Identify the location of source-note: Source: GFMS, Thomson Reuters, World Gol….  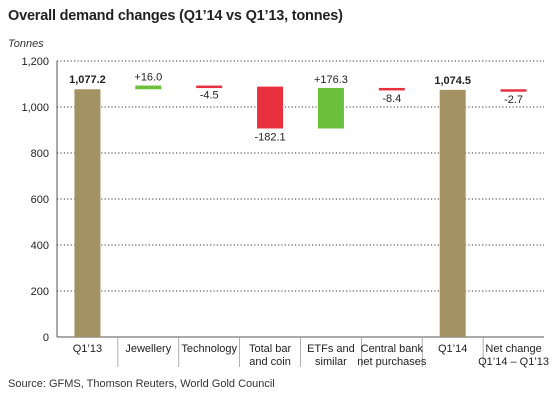
(141, 384).